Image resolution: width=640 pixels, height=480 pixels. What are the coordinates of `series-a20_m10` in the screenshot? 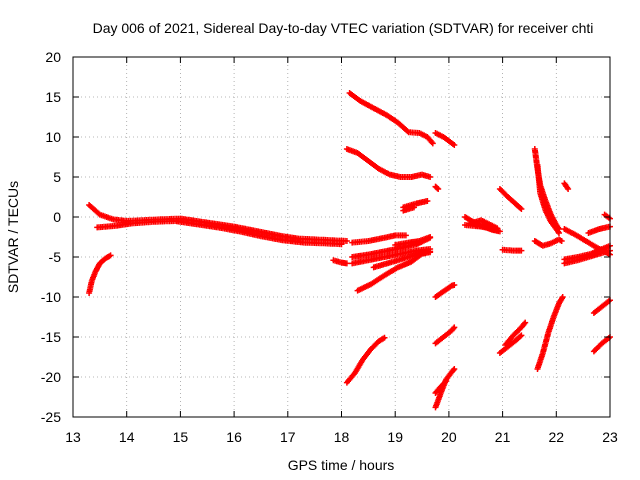 It's located at (445, 291).